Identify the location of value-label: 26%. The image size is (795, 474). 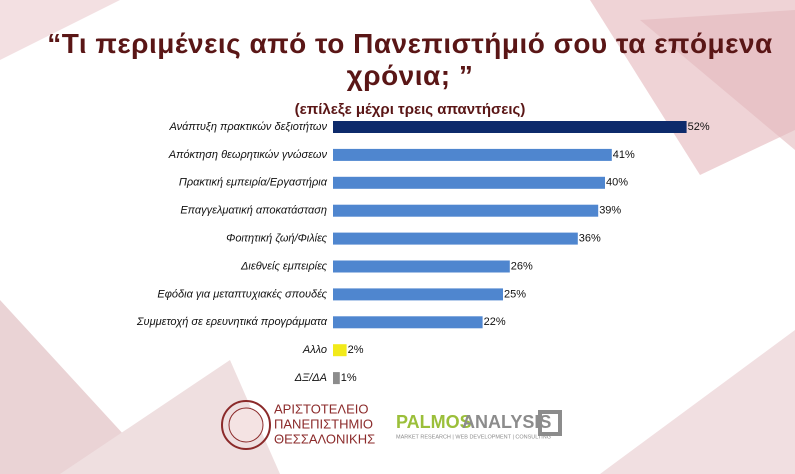
(522, 266).